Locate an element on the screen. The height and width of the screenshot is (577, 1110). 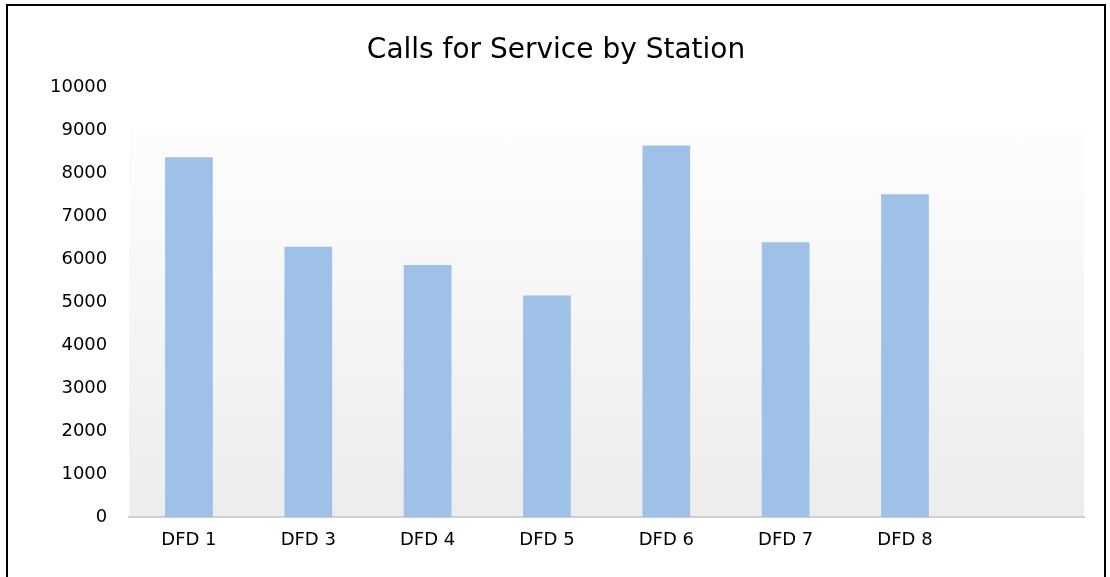
x-tick-label: DFD 6 is located at coordinates (666, 538).